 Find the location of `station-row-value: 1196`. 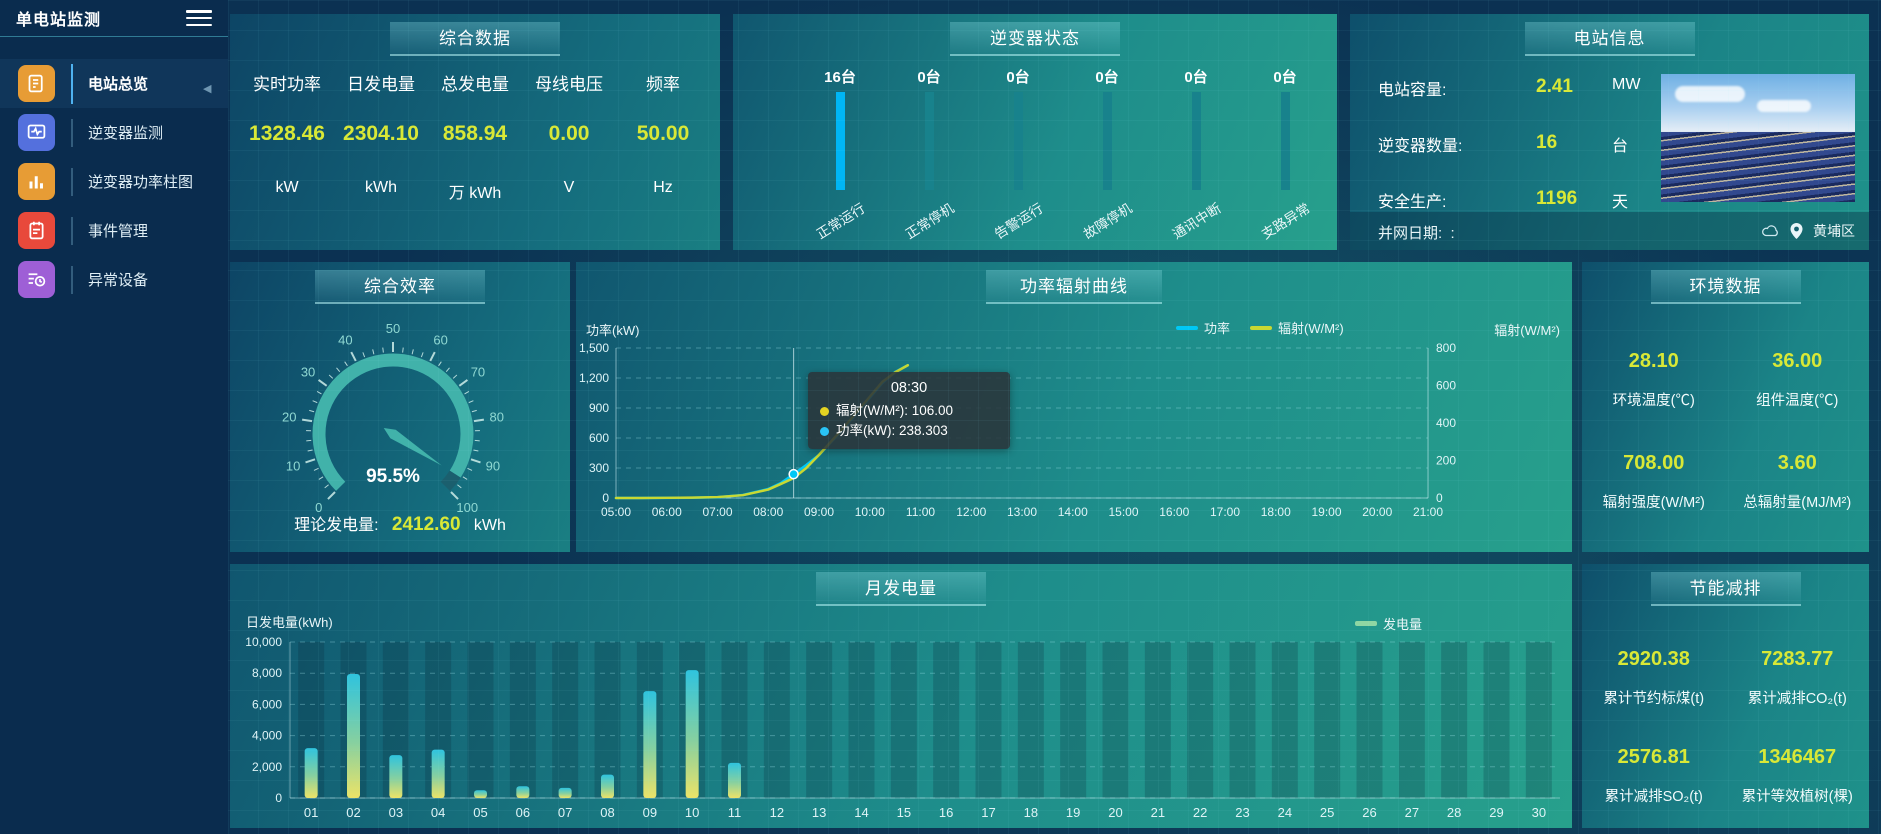

station-row-value: 1196 is located at coordinates (1557, 198).